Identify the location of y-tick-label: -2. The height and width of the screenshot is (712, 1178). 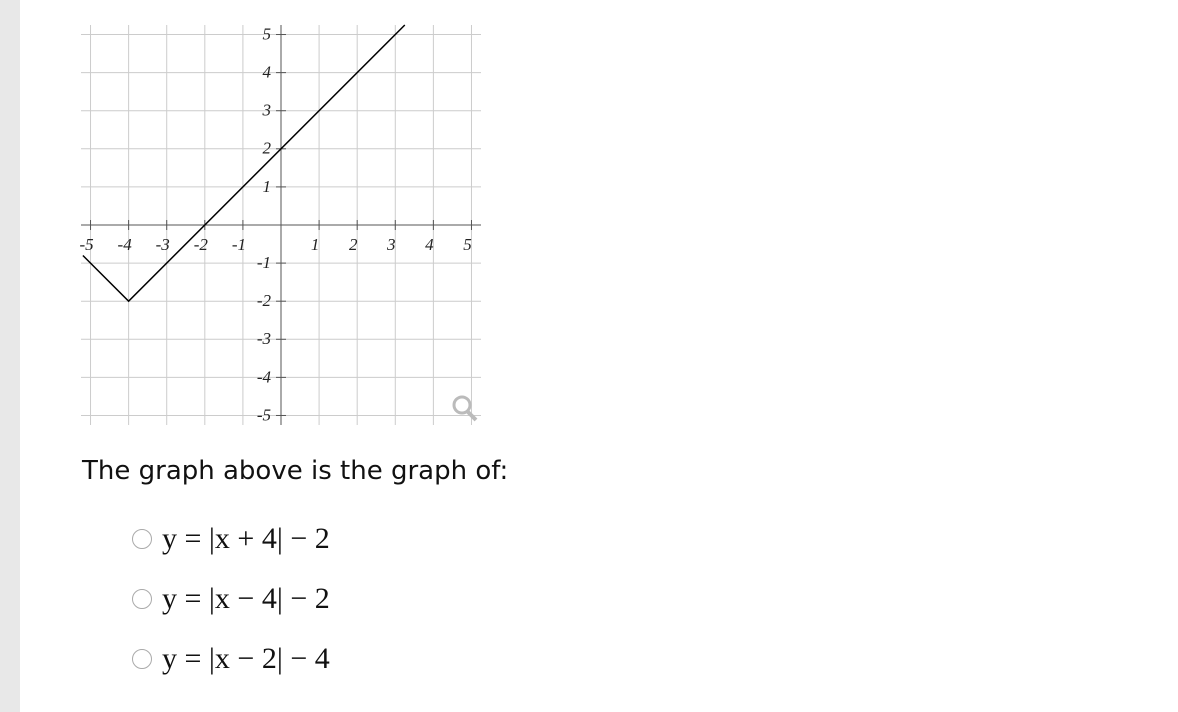
(264, 300).